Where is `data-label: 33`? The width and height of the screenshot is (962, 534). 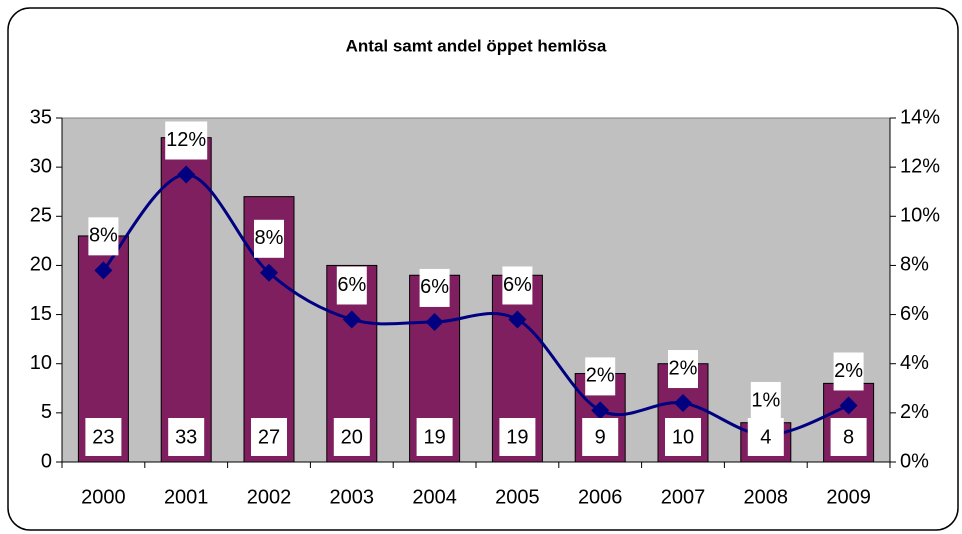
data-label: 33 is located at coordinates (186, 437).